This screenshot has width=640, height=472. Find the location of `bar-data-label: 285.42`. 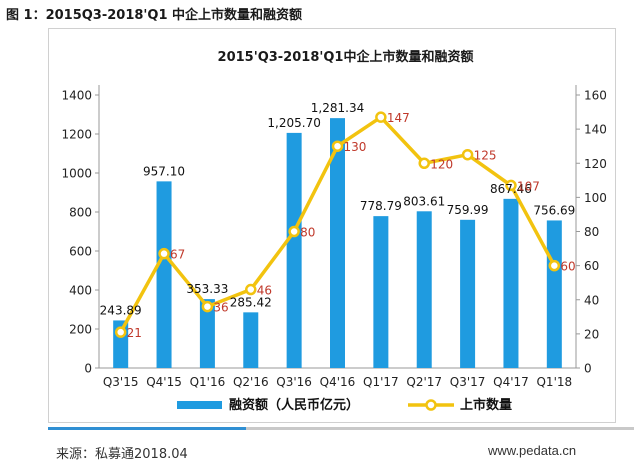

bar-data-label: 285.42 is located at coordinates (251, 302).